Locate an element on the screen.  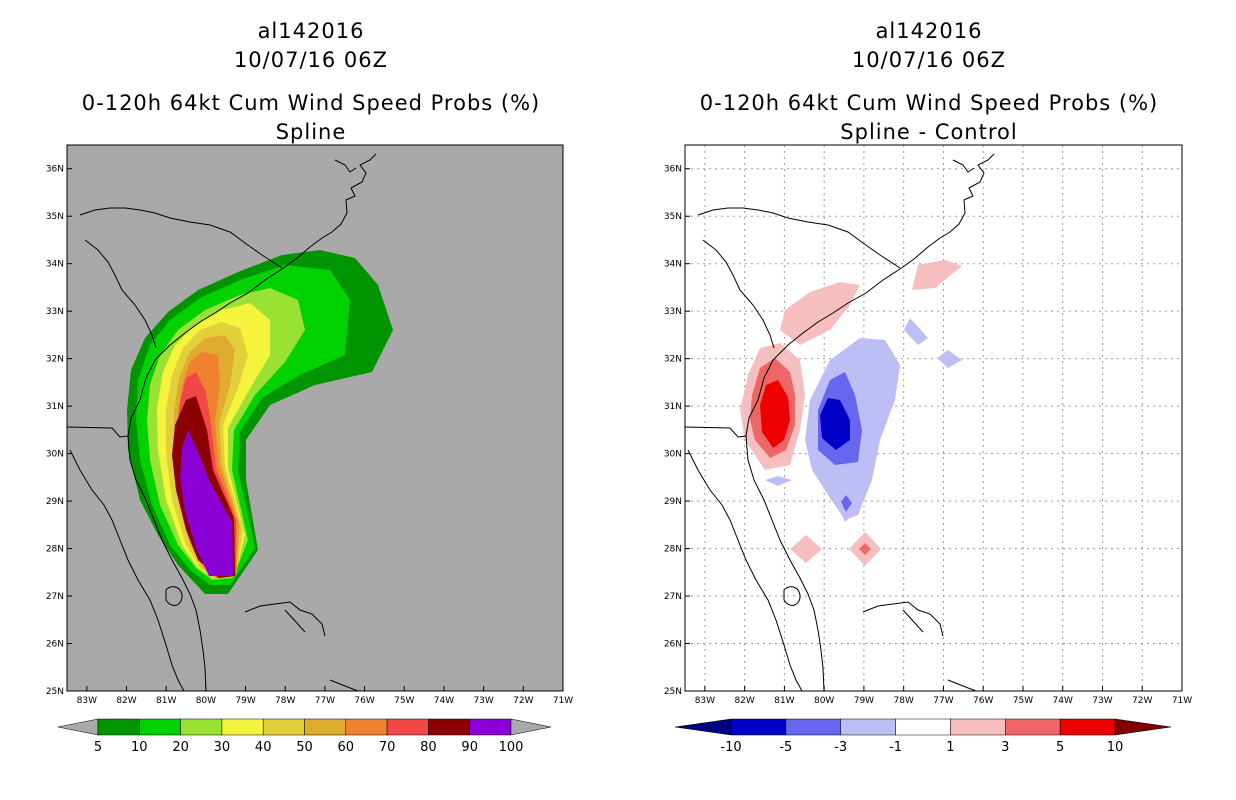
colorbar-label: 60 is located at coordinates (346, 747).